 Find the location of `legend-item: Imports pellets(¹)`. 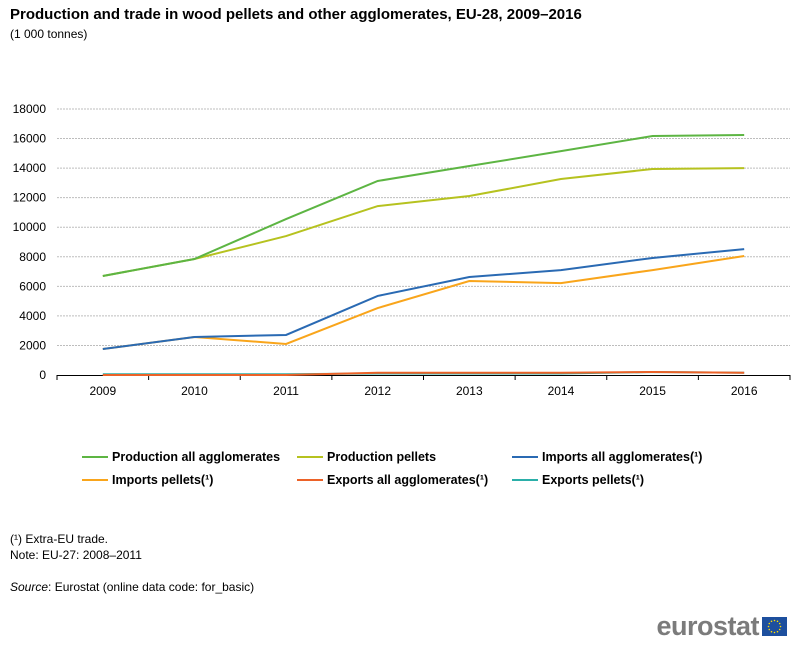

legend-item: Imports pellets(¹) is located at coordinates (147, 480).